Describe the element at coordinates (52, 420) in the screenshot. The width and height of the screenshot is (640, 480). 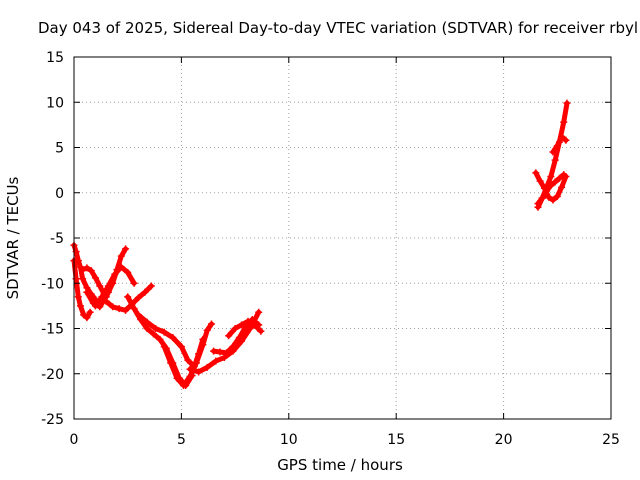
I see `y-tick-label: -25` at that location.